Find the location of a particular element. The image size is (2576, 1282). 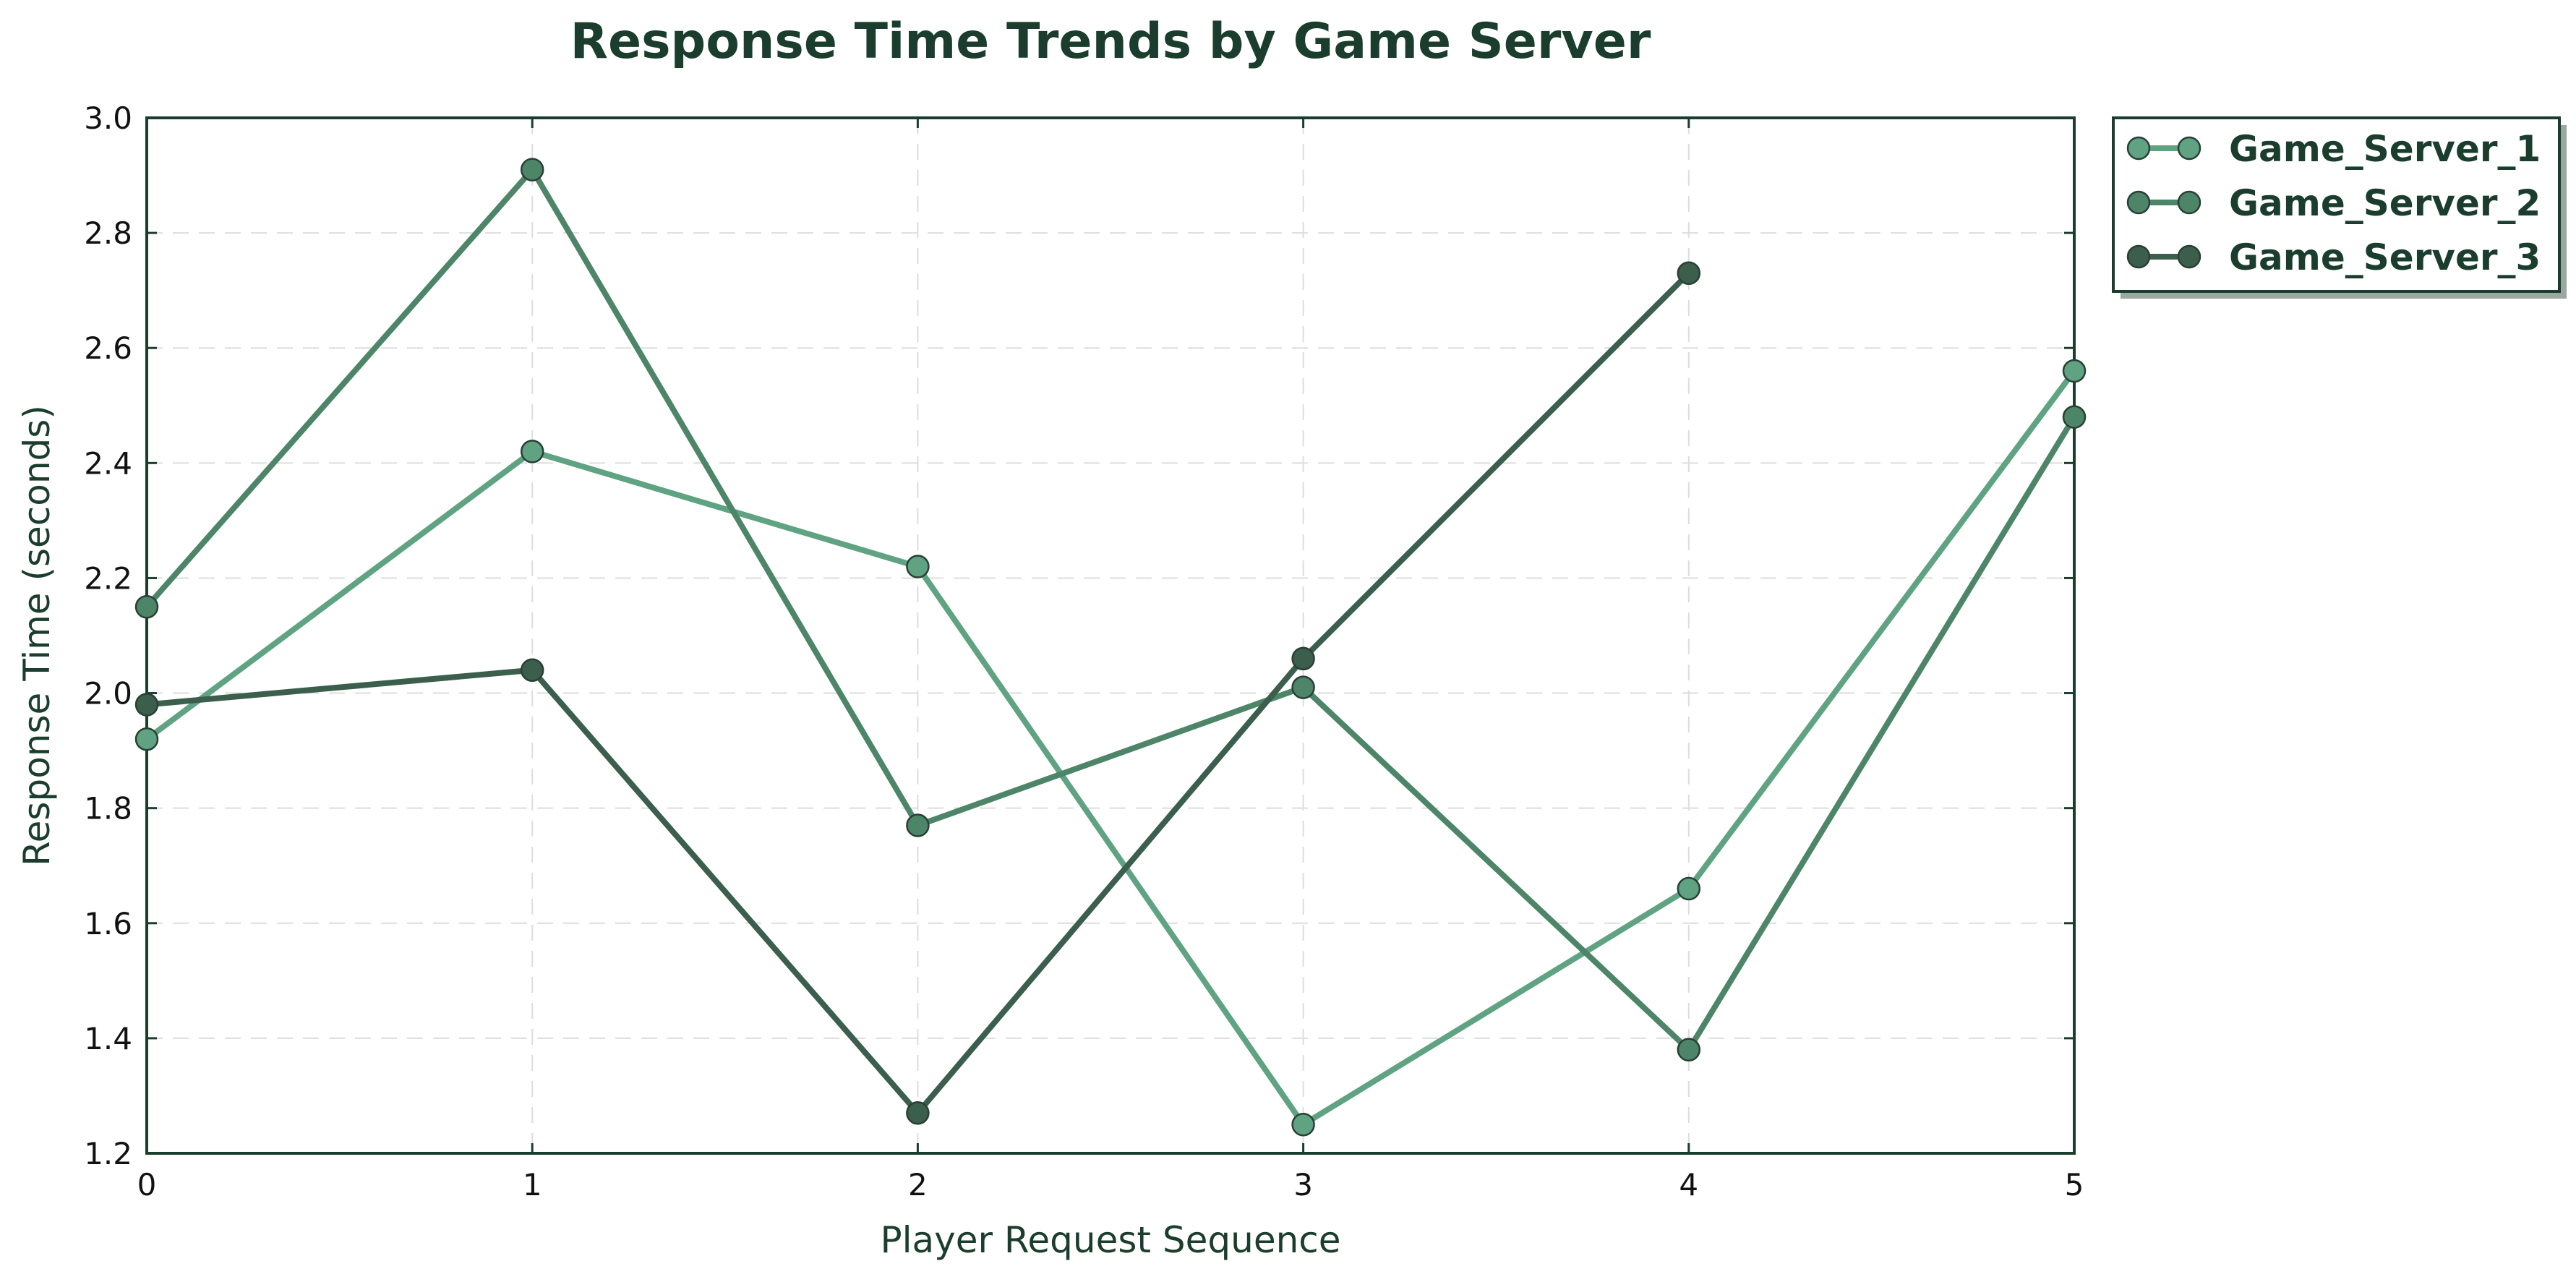

legend-label: Game_Server_3 is located at coordinates (2385, 257).